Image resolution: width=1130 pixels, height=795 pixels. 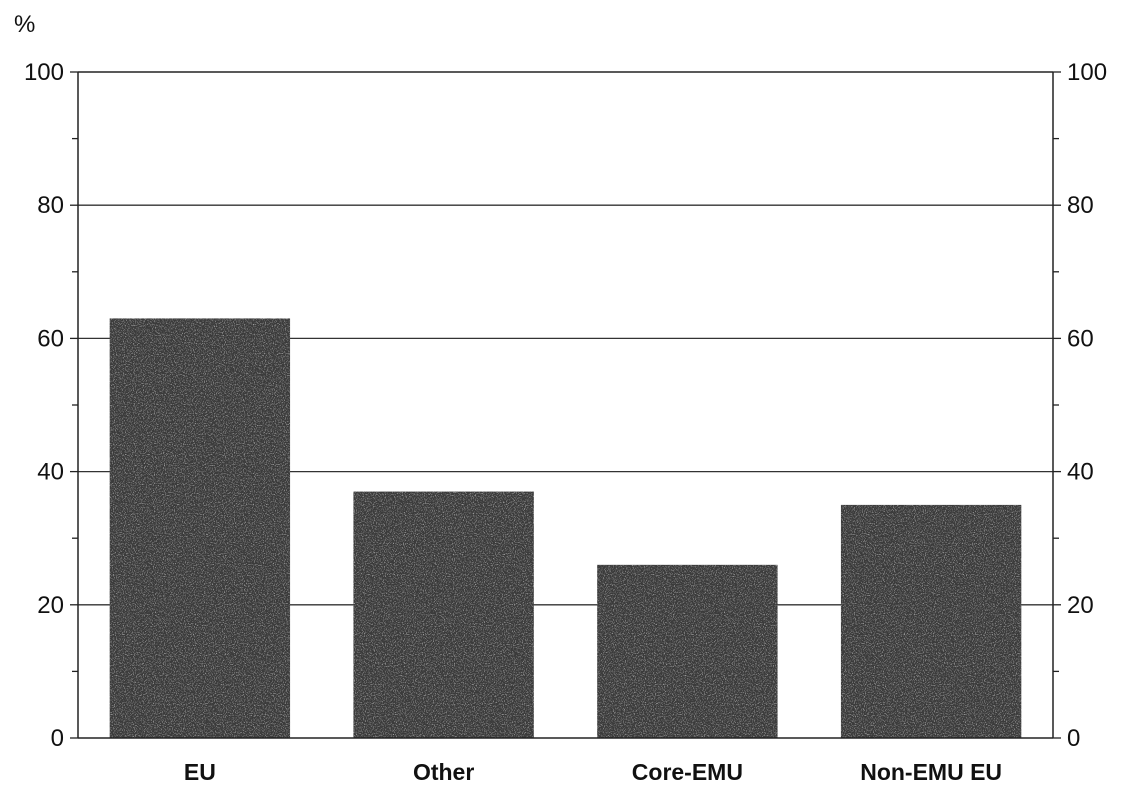 What do you see at coordinates (1080, 338) in the screenshot?
I see `y-tick-label-right: 60` at bounding box center [1080, 338].